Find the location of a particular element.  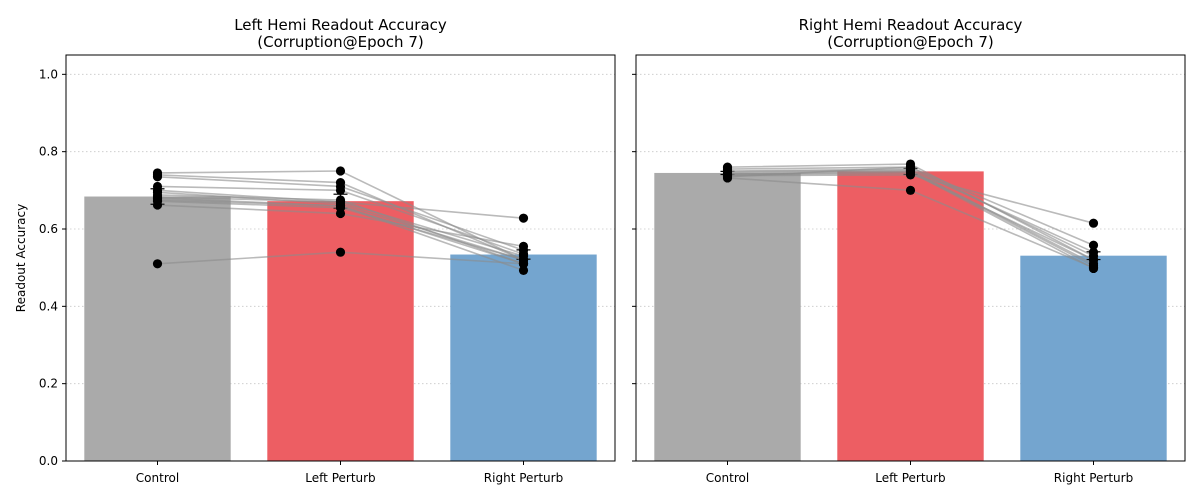

y-tick-label: 0.8 is located at coordinates (48, 152).